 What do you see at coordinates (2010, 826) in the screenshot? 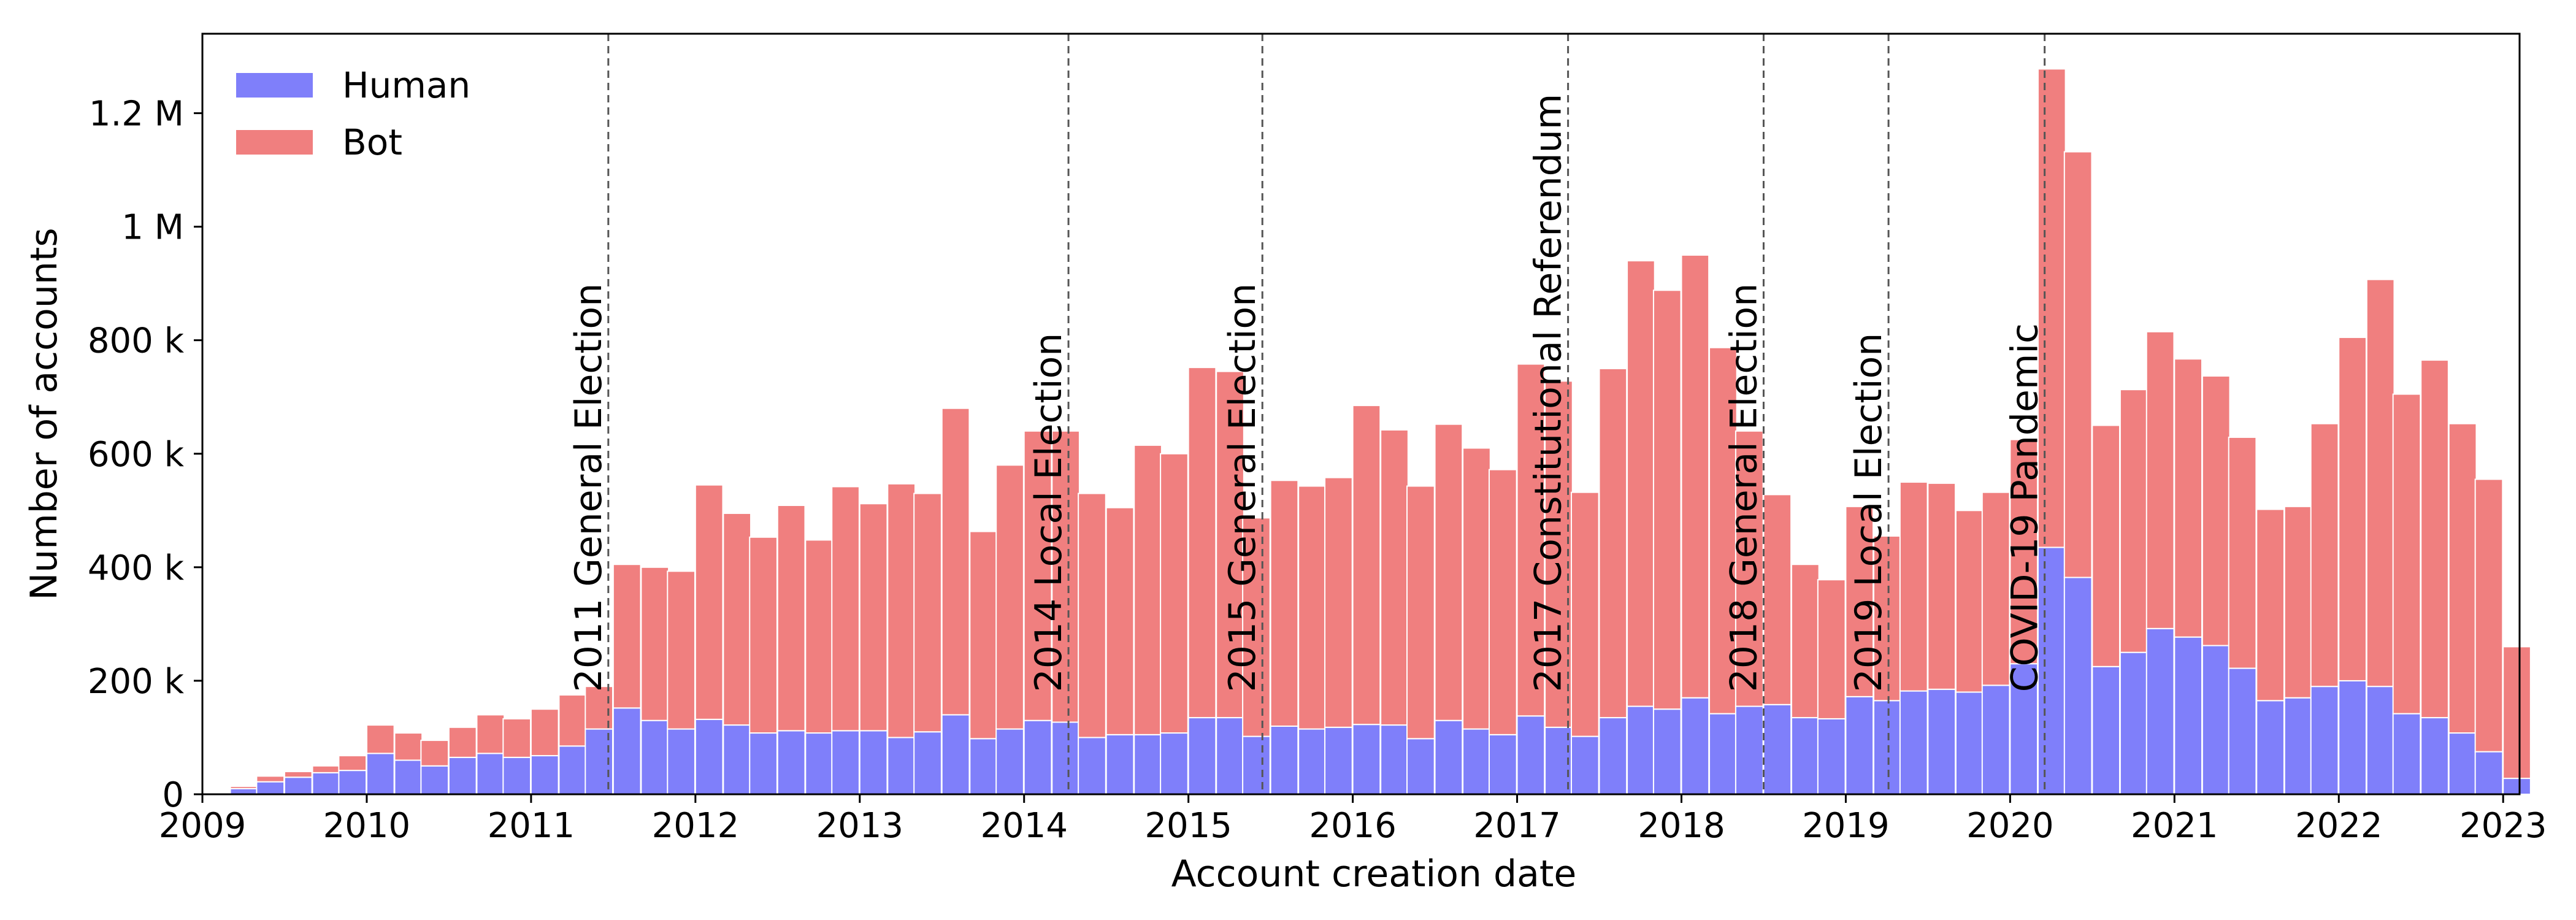
I see `x-tick-label: 2020` at bounding box center [2010, 826].